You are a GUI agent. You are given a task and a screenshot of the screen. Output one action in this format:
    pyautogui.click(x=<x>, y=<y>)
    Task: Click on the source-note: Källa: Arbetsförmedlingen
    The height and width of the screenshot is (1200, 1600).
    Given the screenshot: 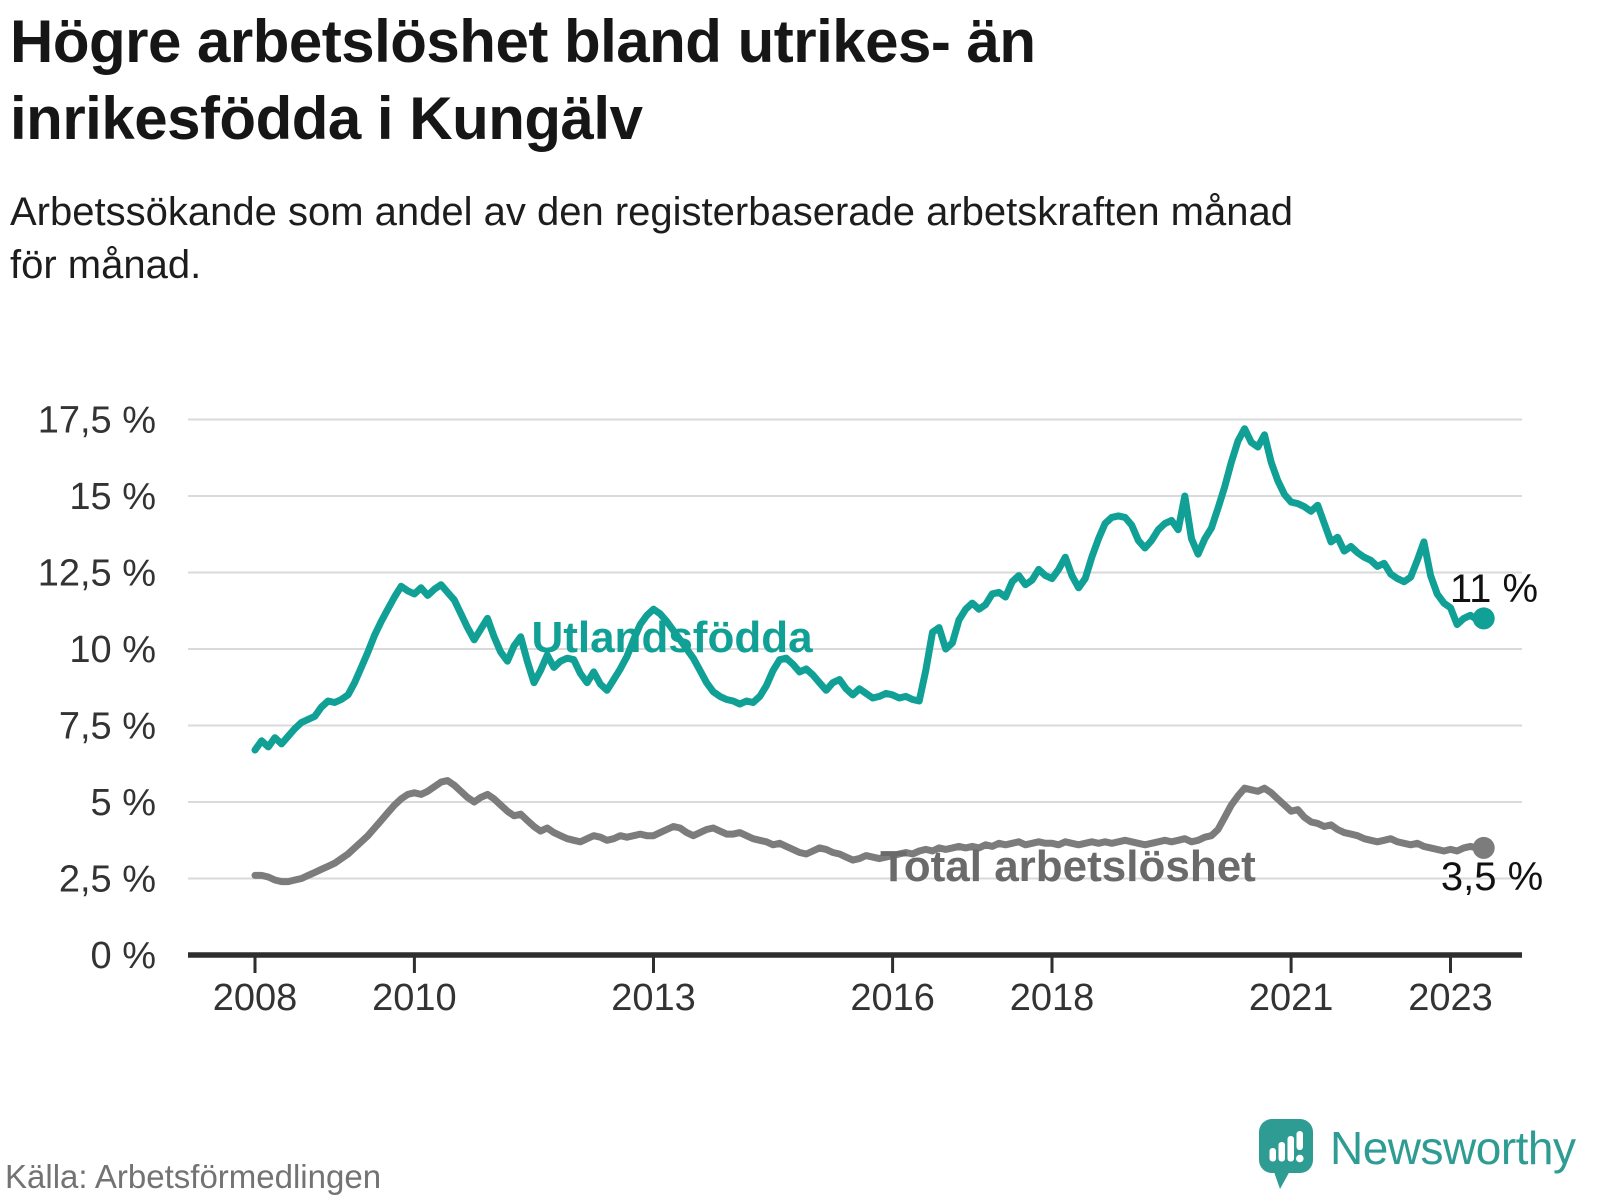 What is the action you would take?
    pyautogui.click(x=193, y=1176)
    